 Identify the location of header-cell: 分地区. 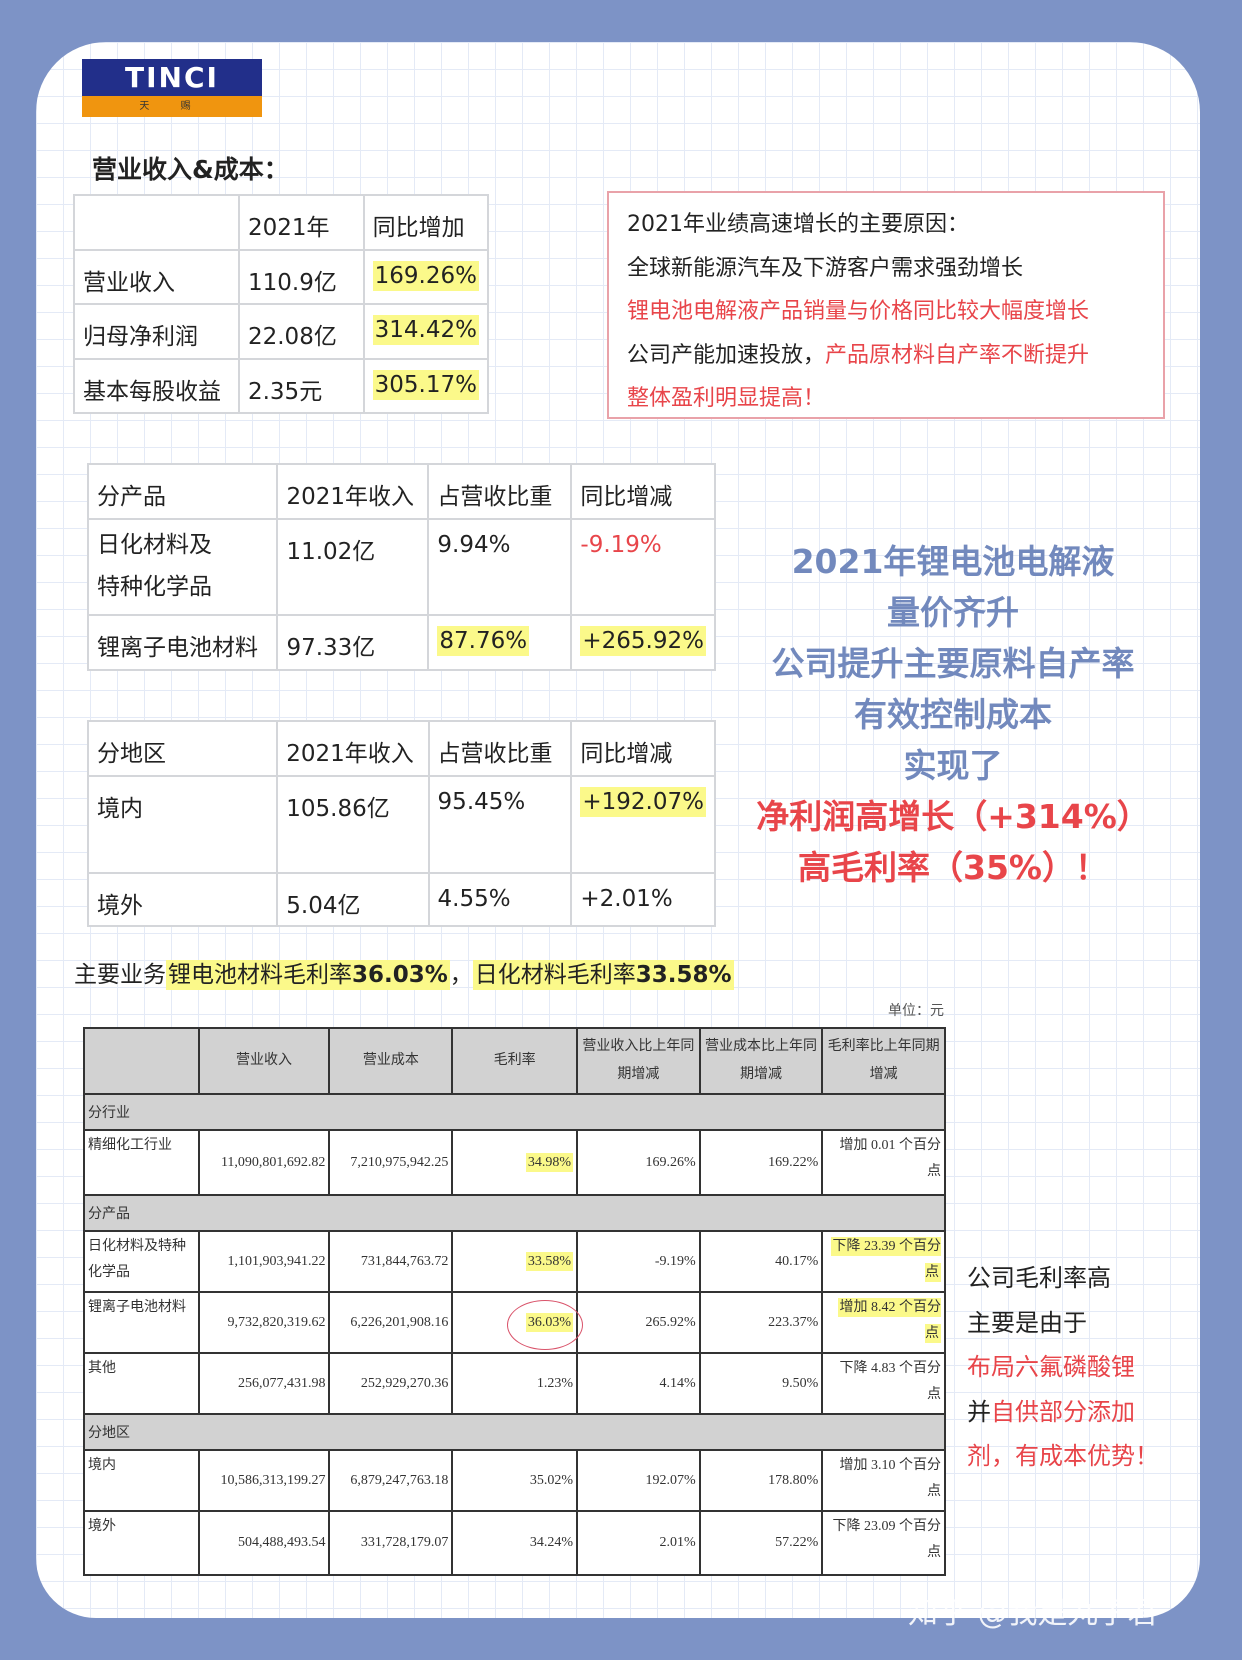
(182, 748).